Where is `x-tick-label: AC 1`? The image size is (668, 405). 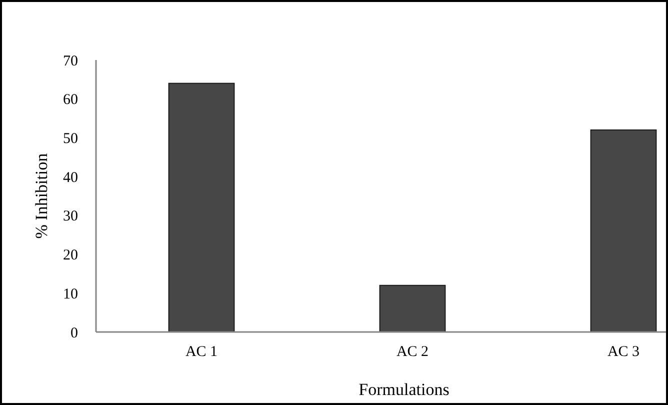 x-tick-label: AC 1 is located at coordinates (201, 352).